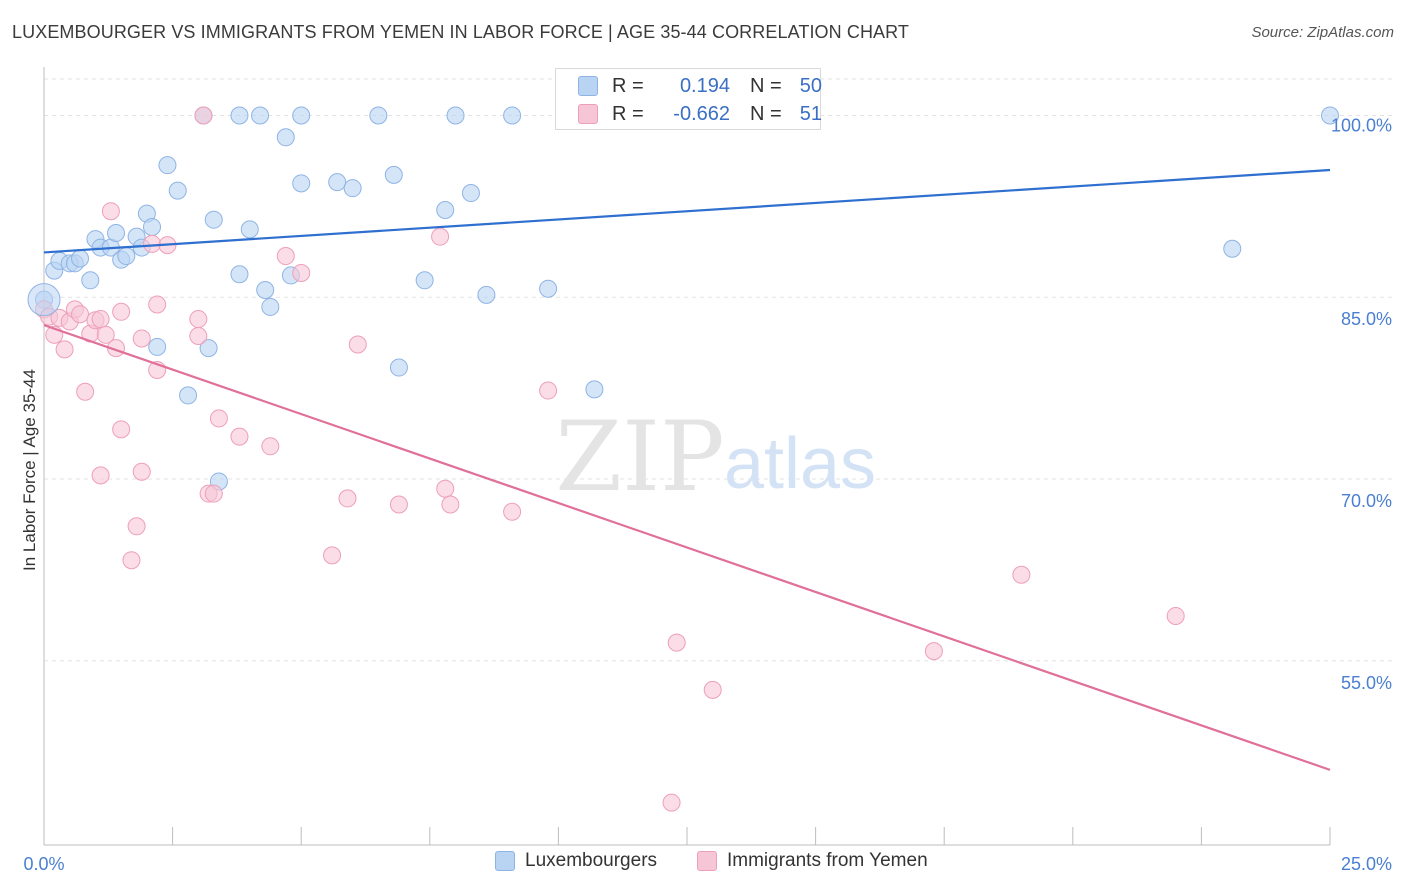  I want to click on watermark-zip: ZIP, so click(639, 457).